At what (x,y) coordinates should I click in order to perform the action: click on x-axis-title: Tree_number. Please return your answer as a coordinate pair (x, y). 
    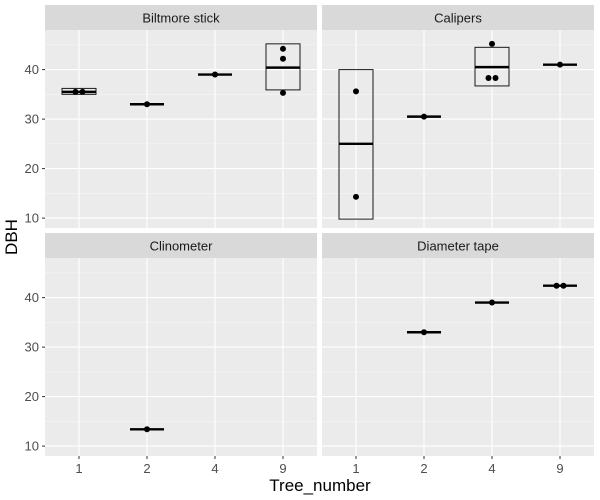
    Looking at the image, I should click on (320, 485).